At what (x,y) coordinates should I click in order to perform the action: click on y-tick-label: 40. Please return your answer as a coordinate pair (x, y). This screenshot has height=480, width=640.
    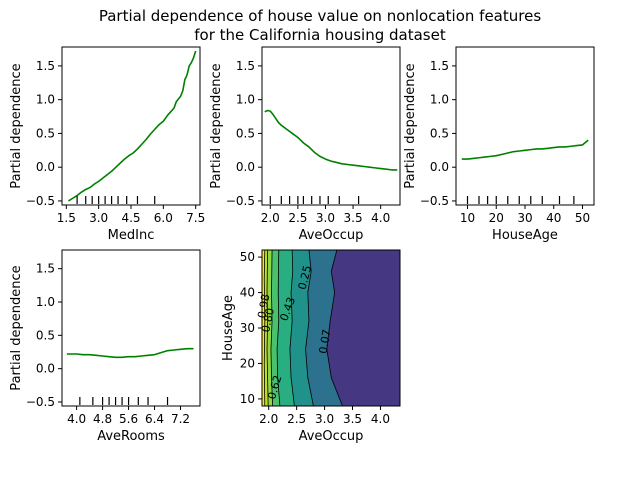
    Looking at the image, I should click on (247, 293).